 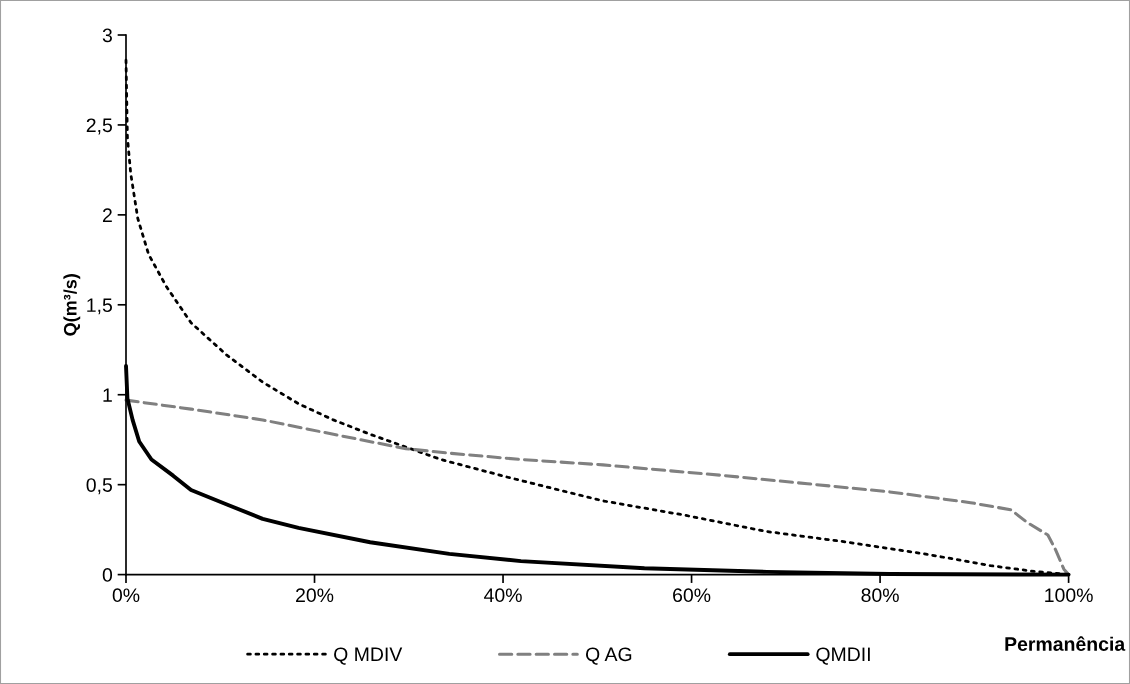 What do you see at coordinates (368, 656) in the screenshot?
I see `legend-label: Q MDIV` at bounding box center [368, 656].